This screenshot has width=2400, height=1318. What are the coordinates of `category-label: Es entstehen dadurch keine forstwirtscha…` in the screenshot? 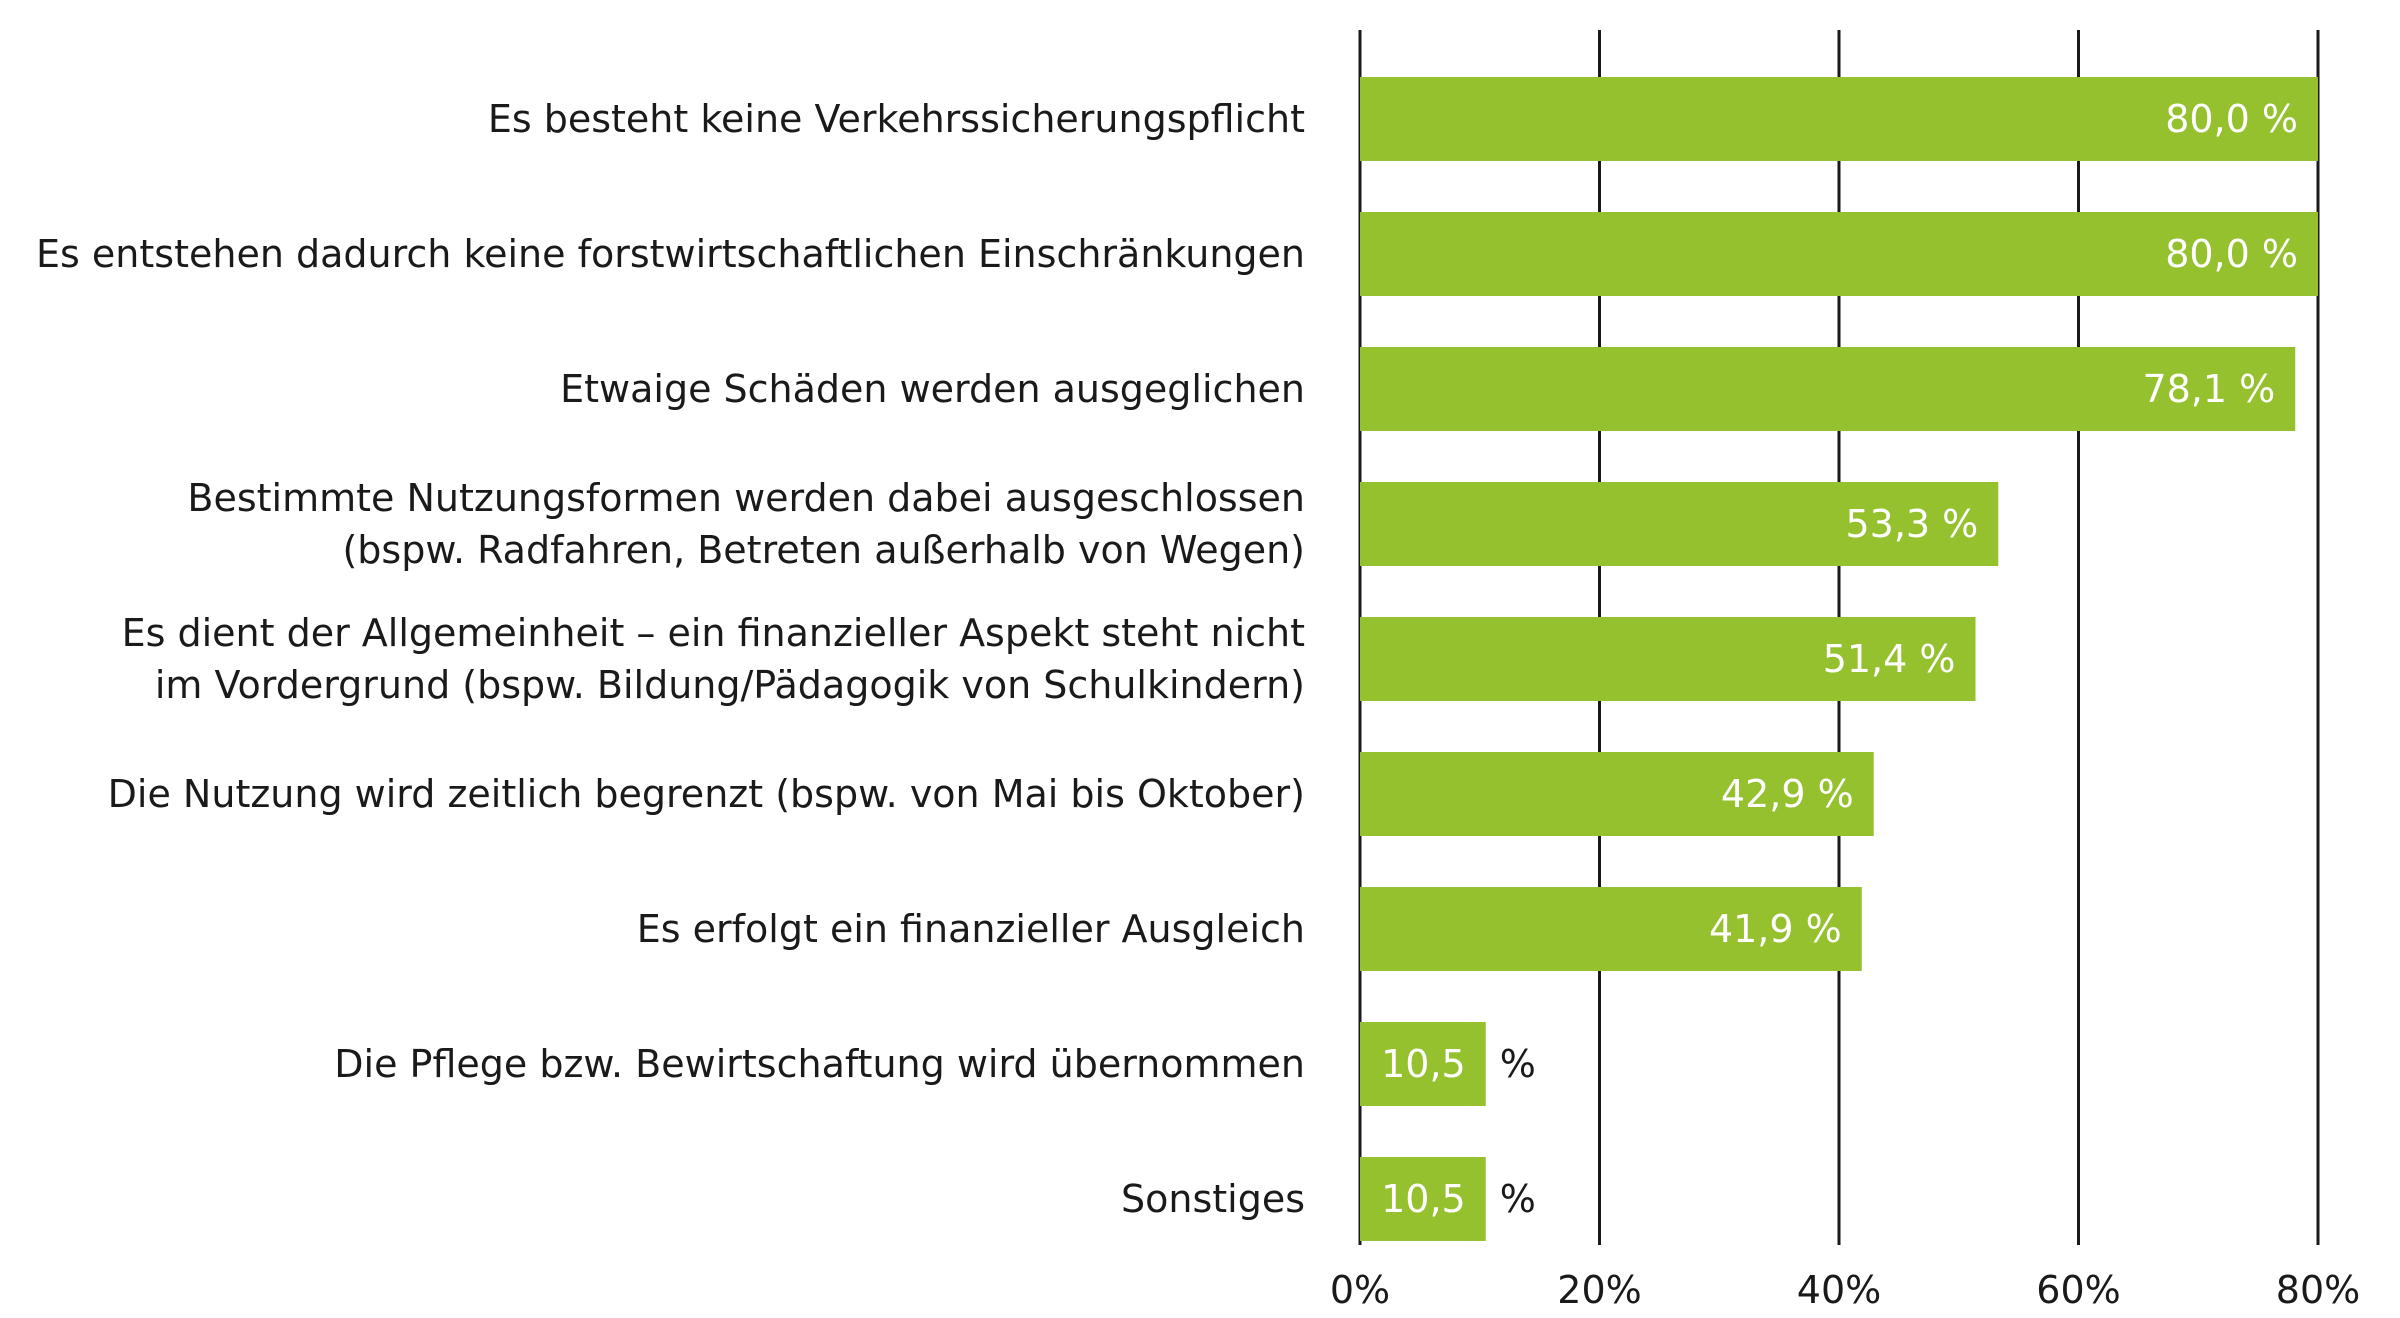 It's located at (670, 254).